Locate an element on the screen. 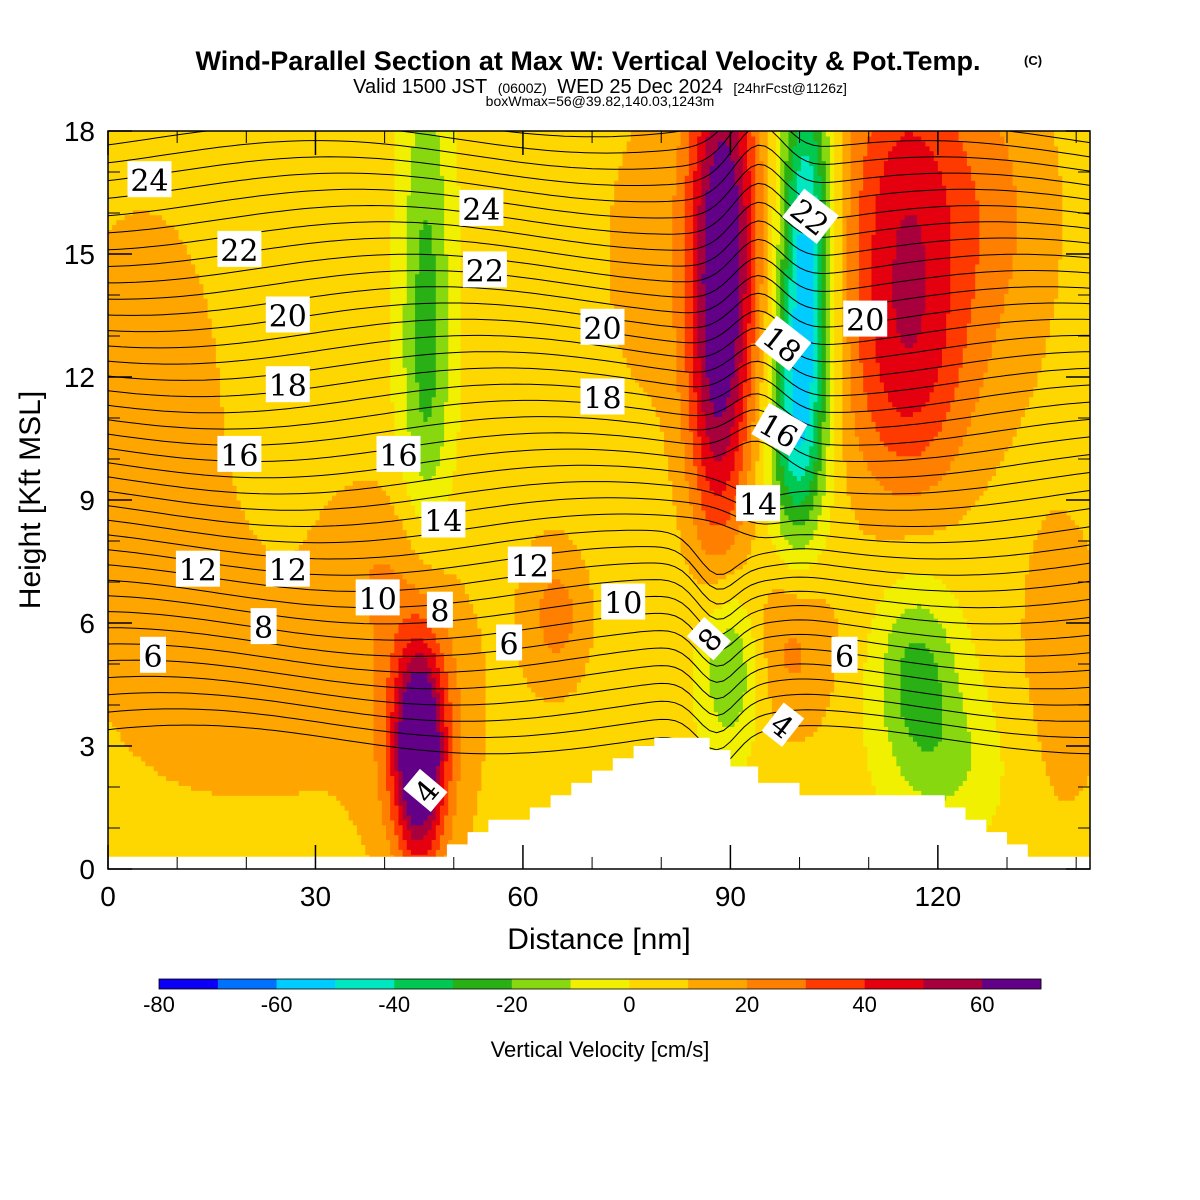  contour-label: 6 is located at coordinates (509, 643).